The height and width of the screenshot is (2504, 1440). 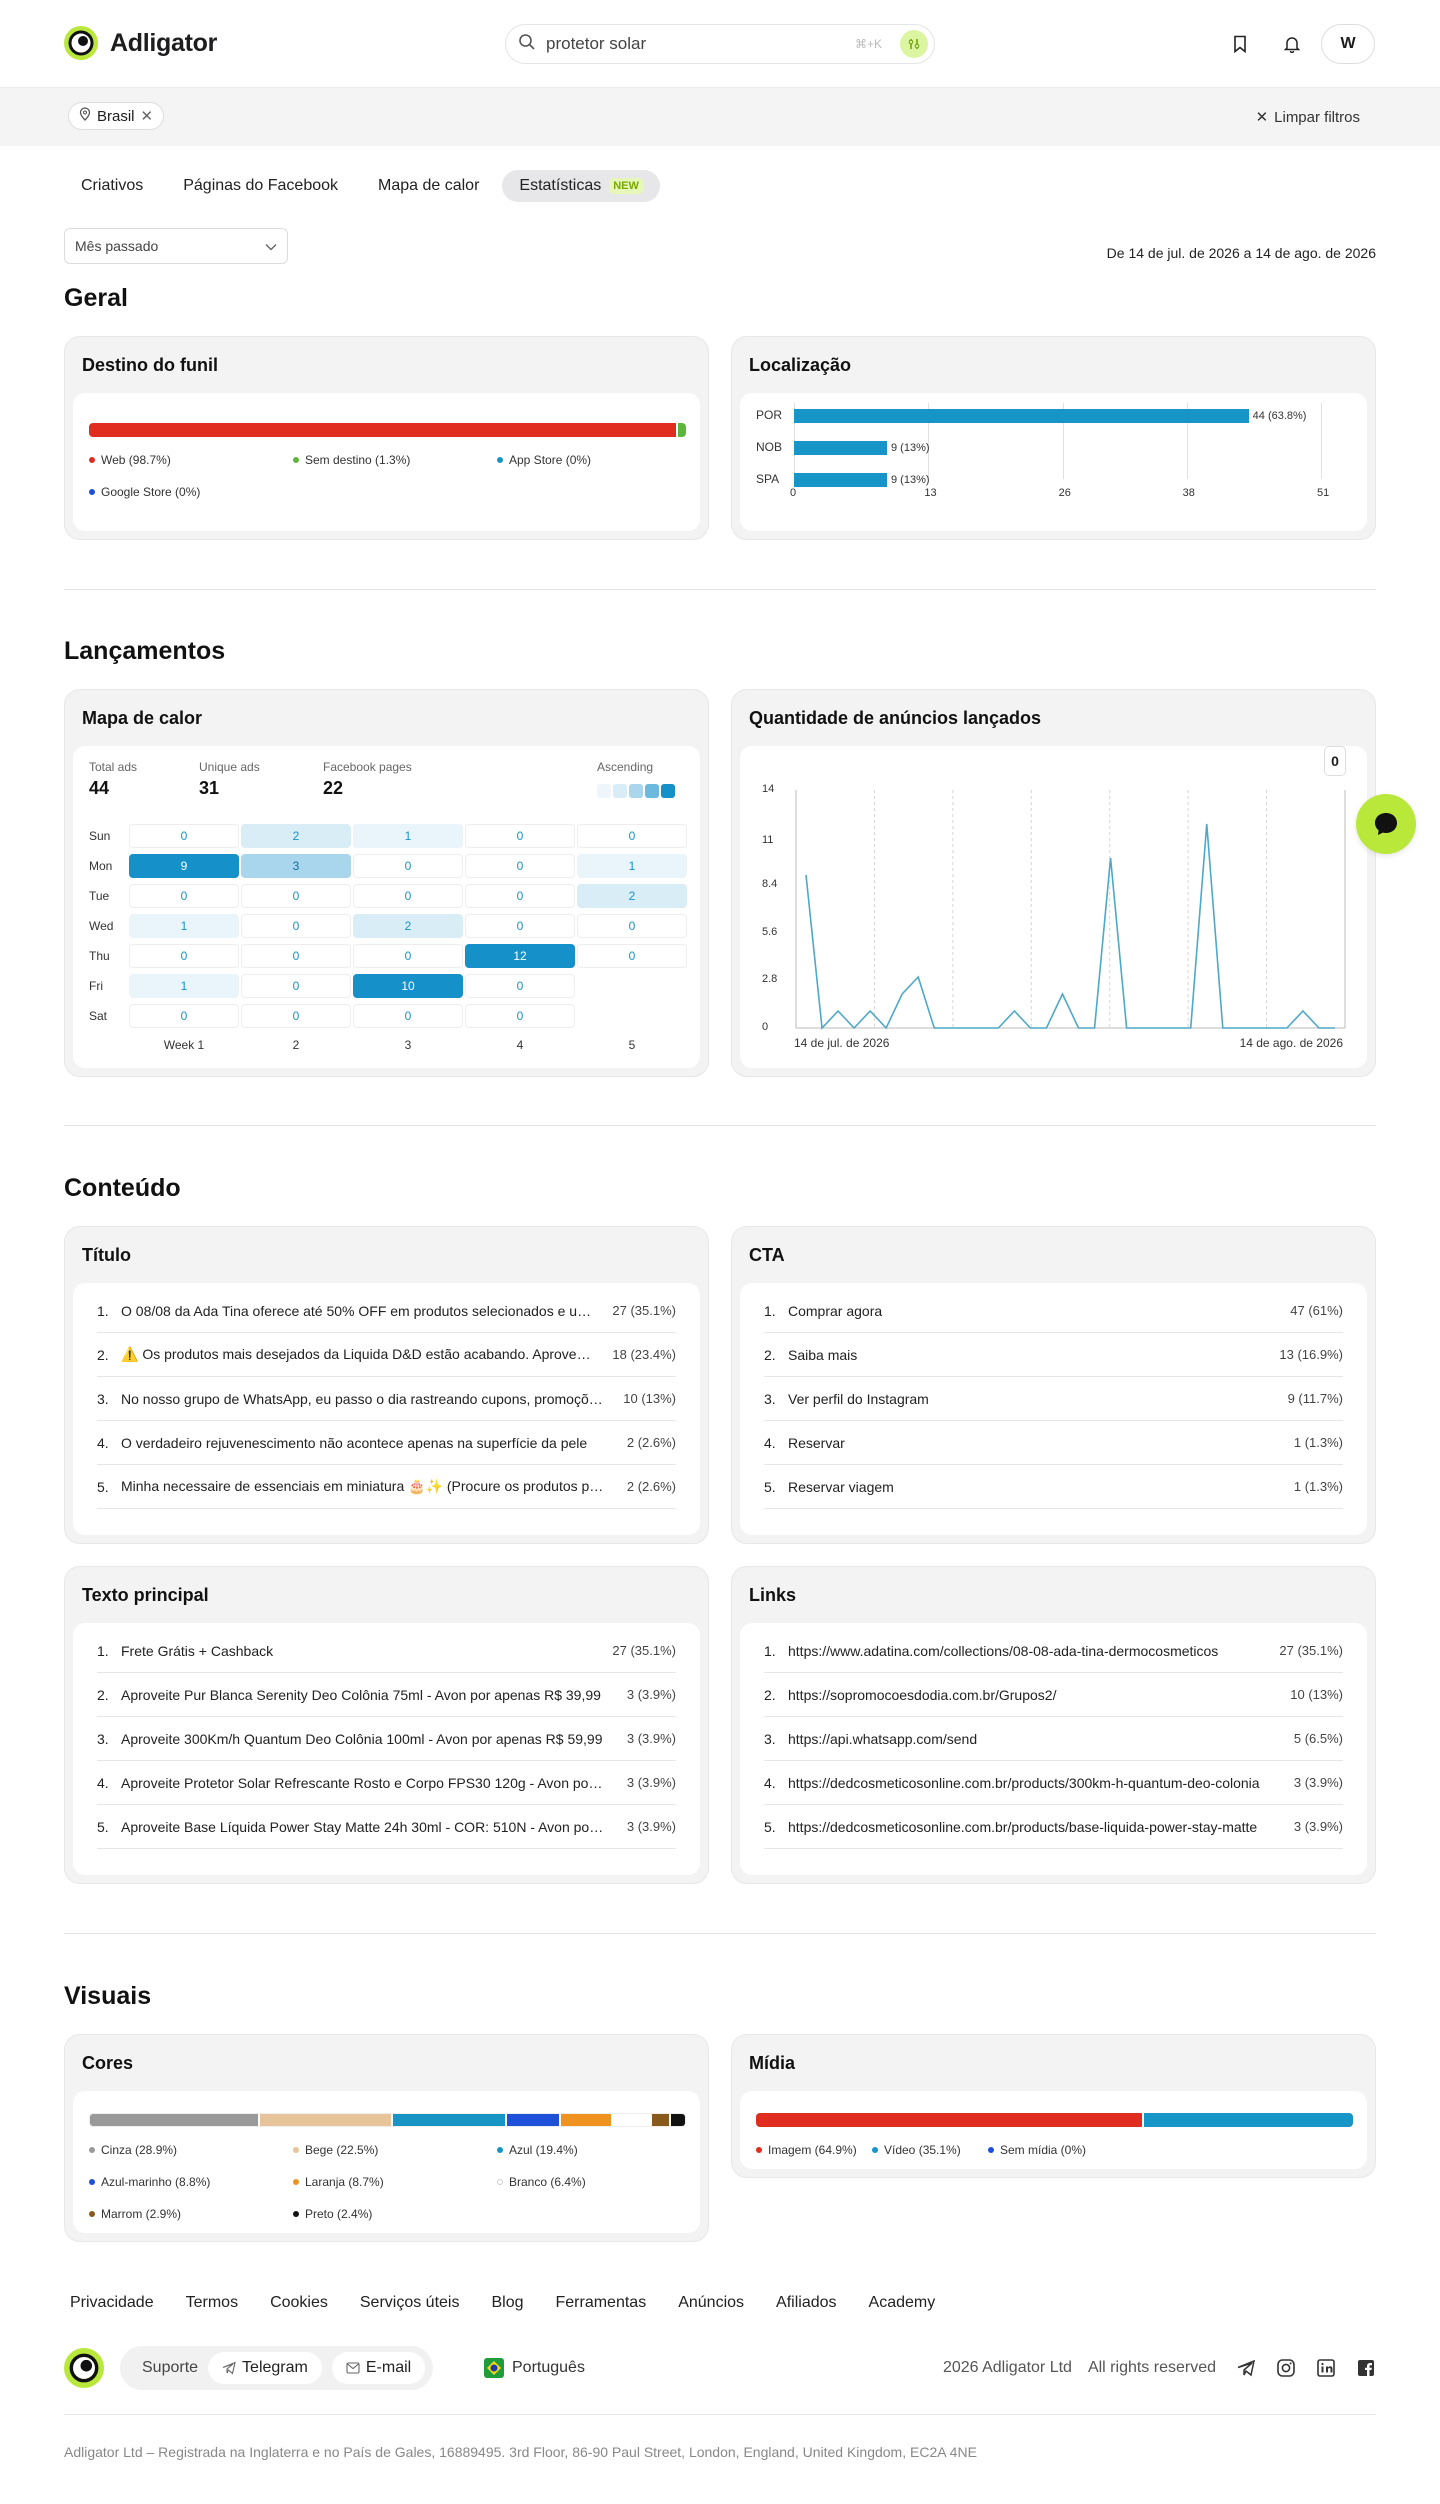 What do you see at coordinates (1240, 44) in the screenshot?
I see `bookmark-icon` at bounding box center [1240, 44].